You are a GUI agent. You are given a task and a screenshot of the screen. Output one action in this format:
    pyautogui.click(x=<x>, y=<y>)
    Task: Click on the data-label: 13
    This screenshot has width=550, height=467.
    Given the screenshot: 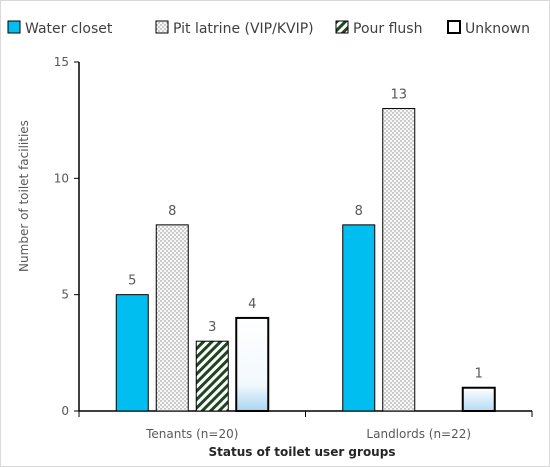 What is the action you would take?
    pyautogui.click(x=398, y=95)
    